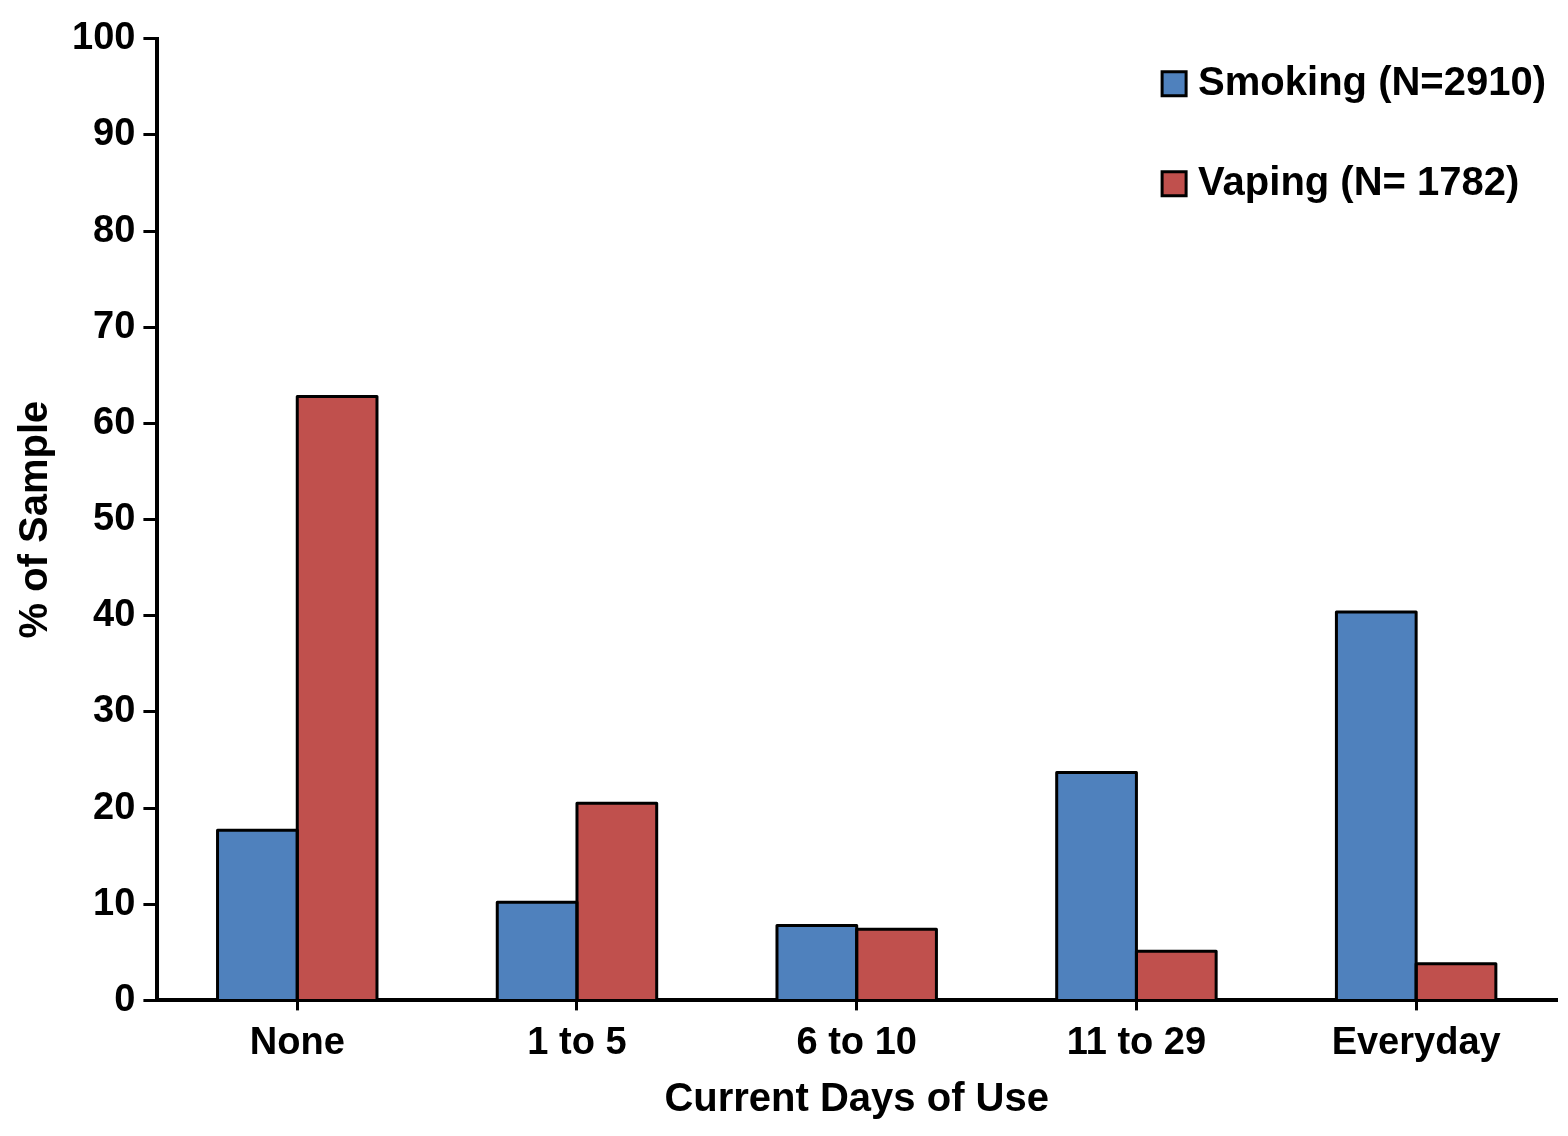  What do you see at coordinates (114, 228) in the screenshot?
I see `y-tick-label: 80` at bounding box center [114, 228].